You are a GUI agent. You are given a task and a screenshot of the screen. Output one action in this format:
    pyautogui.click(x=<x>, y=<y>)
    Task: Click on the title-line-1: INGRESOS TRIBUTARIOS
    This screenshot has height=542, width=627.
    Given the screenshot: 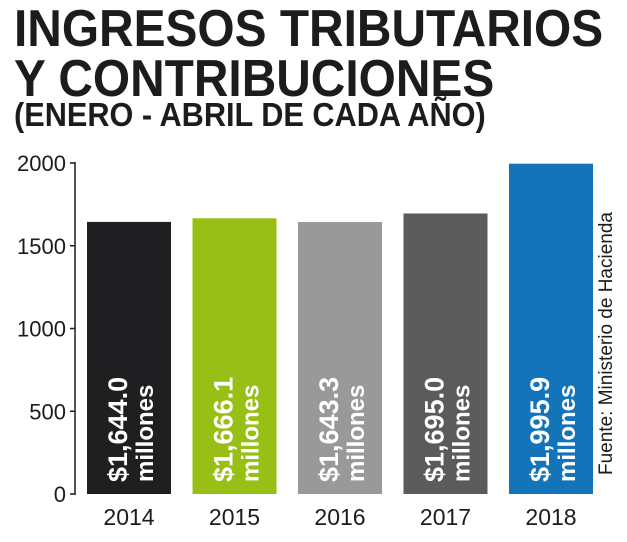 What is the action you would take?
    pyautogui.click(x=309, y=29)
    